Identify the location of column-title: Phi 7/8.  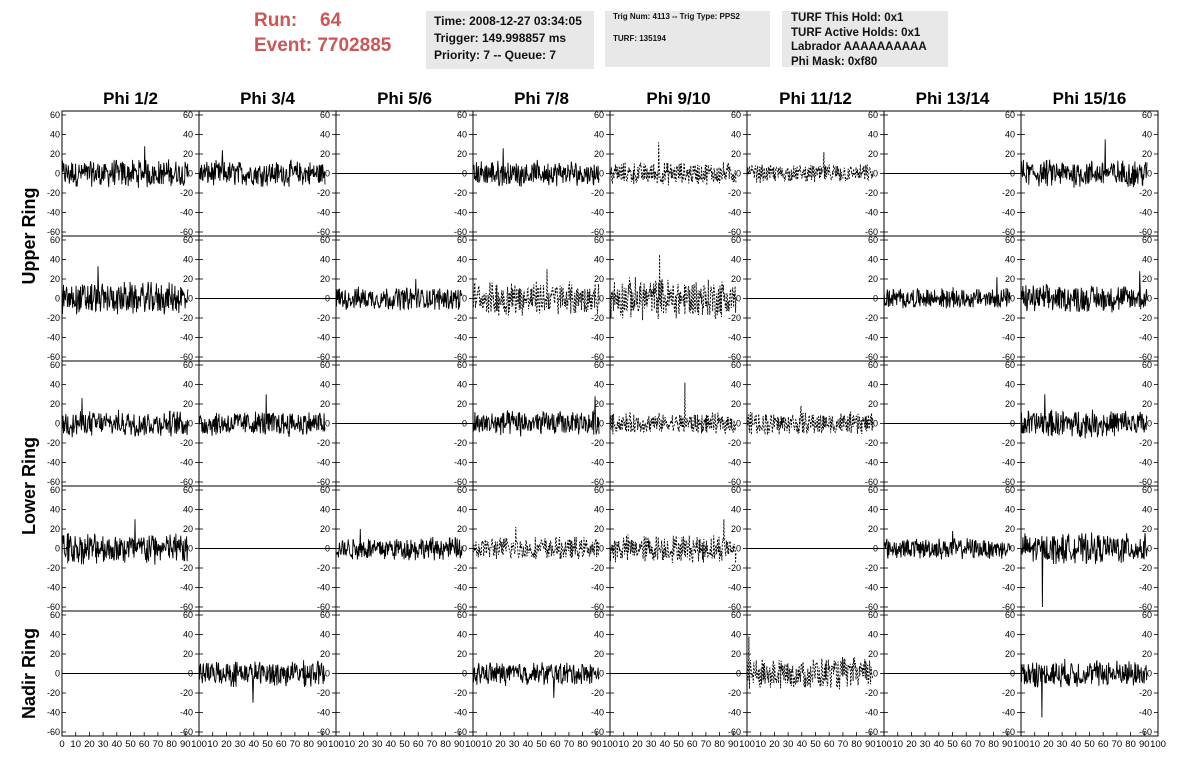
(541, 98).